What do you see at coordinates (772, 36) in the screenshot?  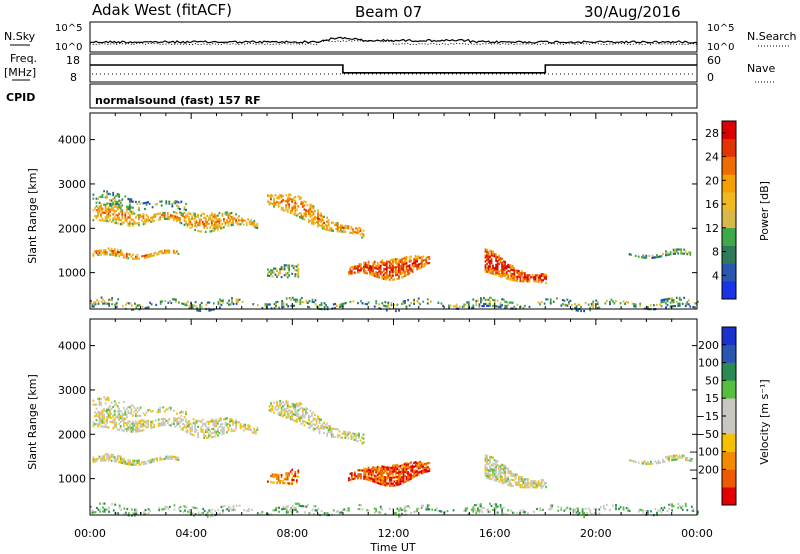 I see `noise-right-label: N.Search` at bounding box center [772, 36].